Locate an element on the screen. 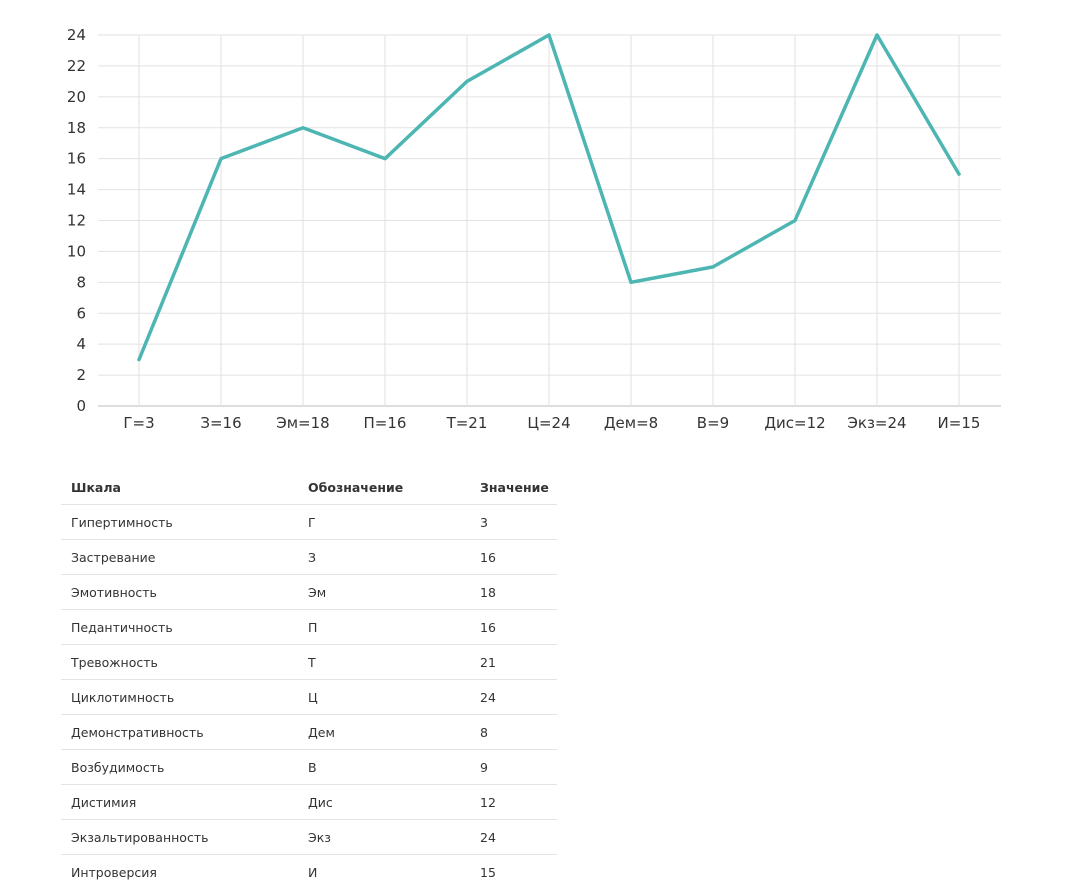 This screenshot has width=1085, height=896. header-value: Значение is located at coordinates (513, 487).